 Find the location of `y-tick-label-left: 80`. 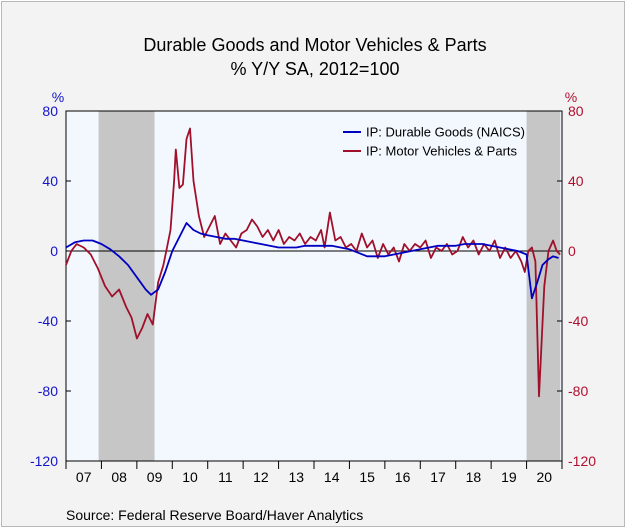

y-tick-label-left: 80 is located at coordinates (50, 111).